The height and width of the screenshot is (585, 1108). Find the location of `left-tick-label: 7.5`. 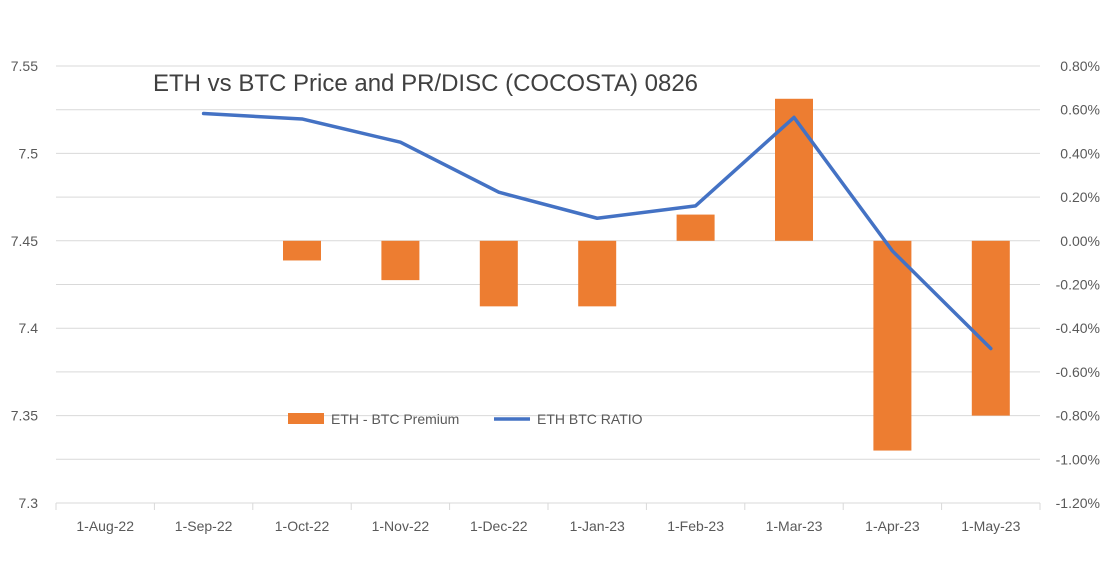

left-tick-label: 7.5 is located at coordinates (29, 153).